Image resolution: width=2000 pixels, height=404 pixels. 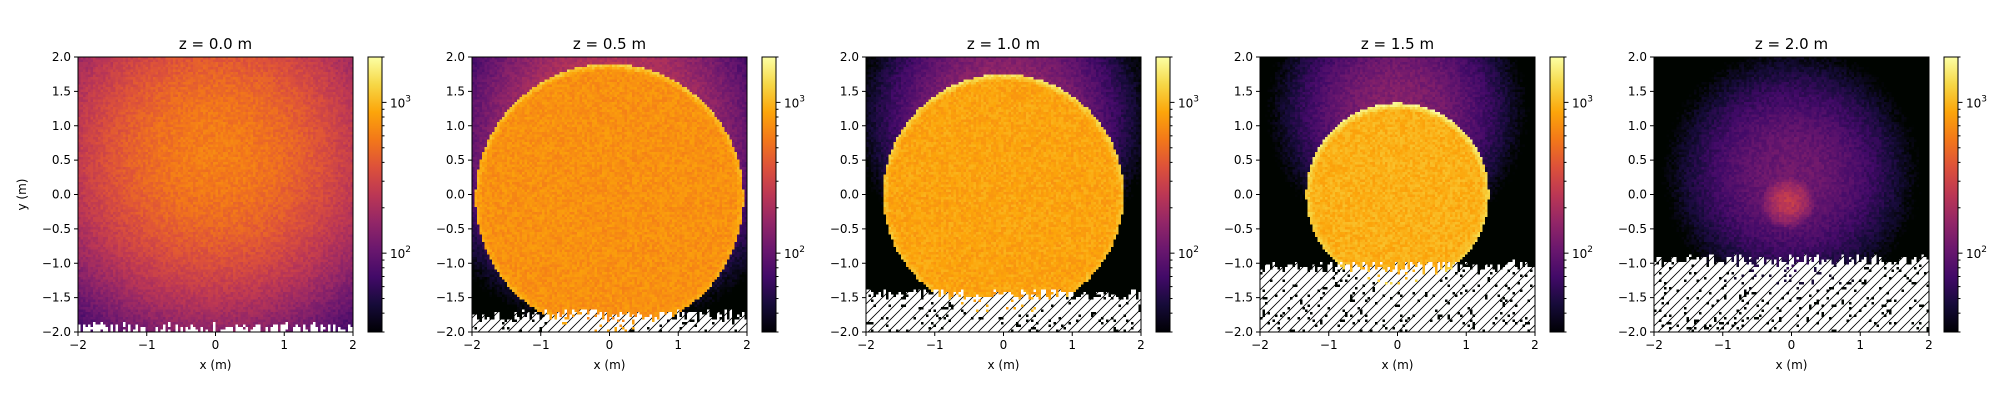 I want to click on panel-title: z = 2.0 m, so click(x=1791, y=44).